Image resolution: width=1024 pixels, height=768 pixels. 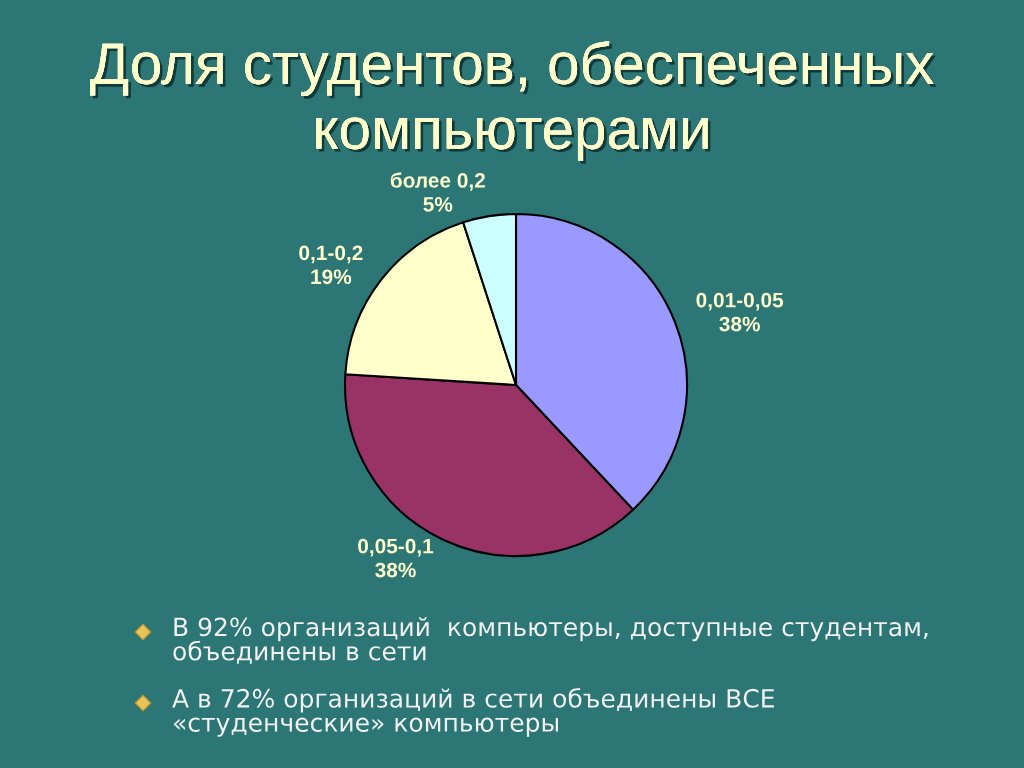 What do you see at coordinates (437, 181) in the screenshot?
I see `slice-label: более 0,2` at bounding box center [437, 181].